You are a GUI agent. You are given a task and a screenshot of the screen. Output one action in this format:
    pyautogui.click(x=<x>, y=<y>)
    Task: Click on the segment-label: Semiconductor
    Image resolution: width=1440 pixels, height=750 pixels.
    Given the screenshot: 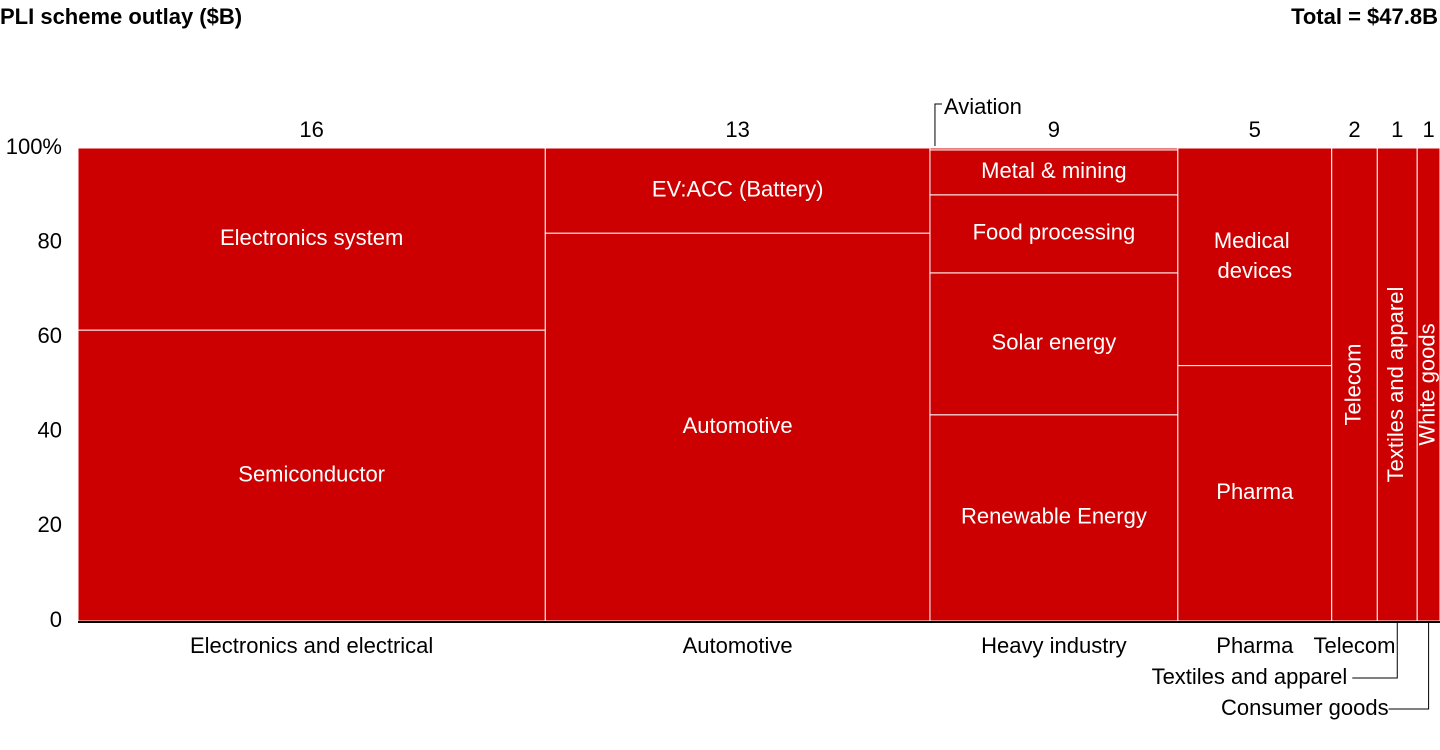 What is the action you would take?
    pyautogui.click(x=311, y=473)
    